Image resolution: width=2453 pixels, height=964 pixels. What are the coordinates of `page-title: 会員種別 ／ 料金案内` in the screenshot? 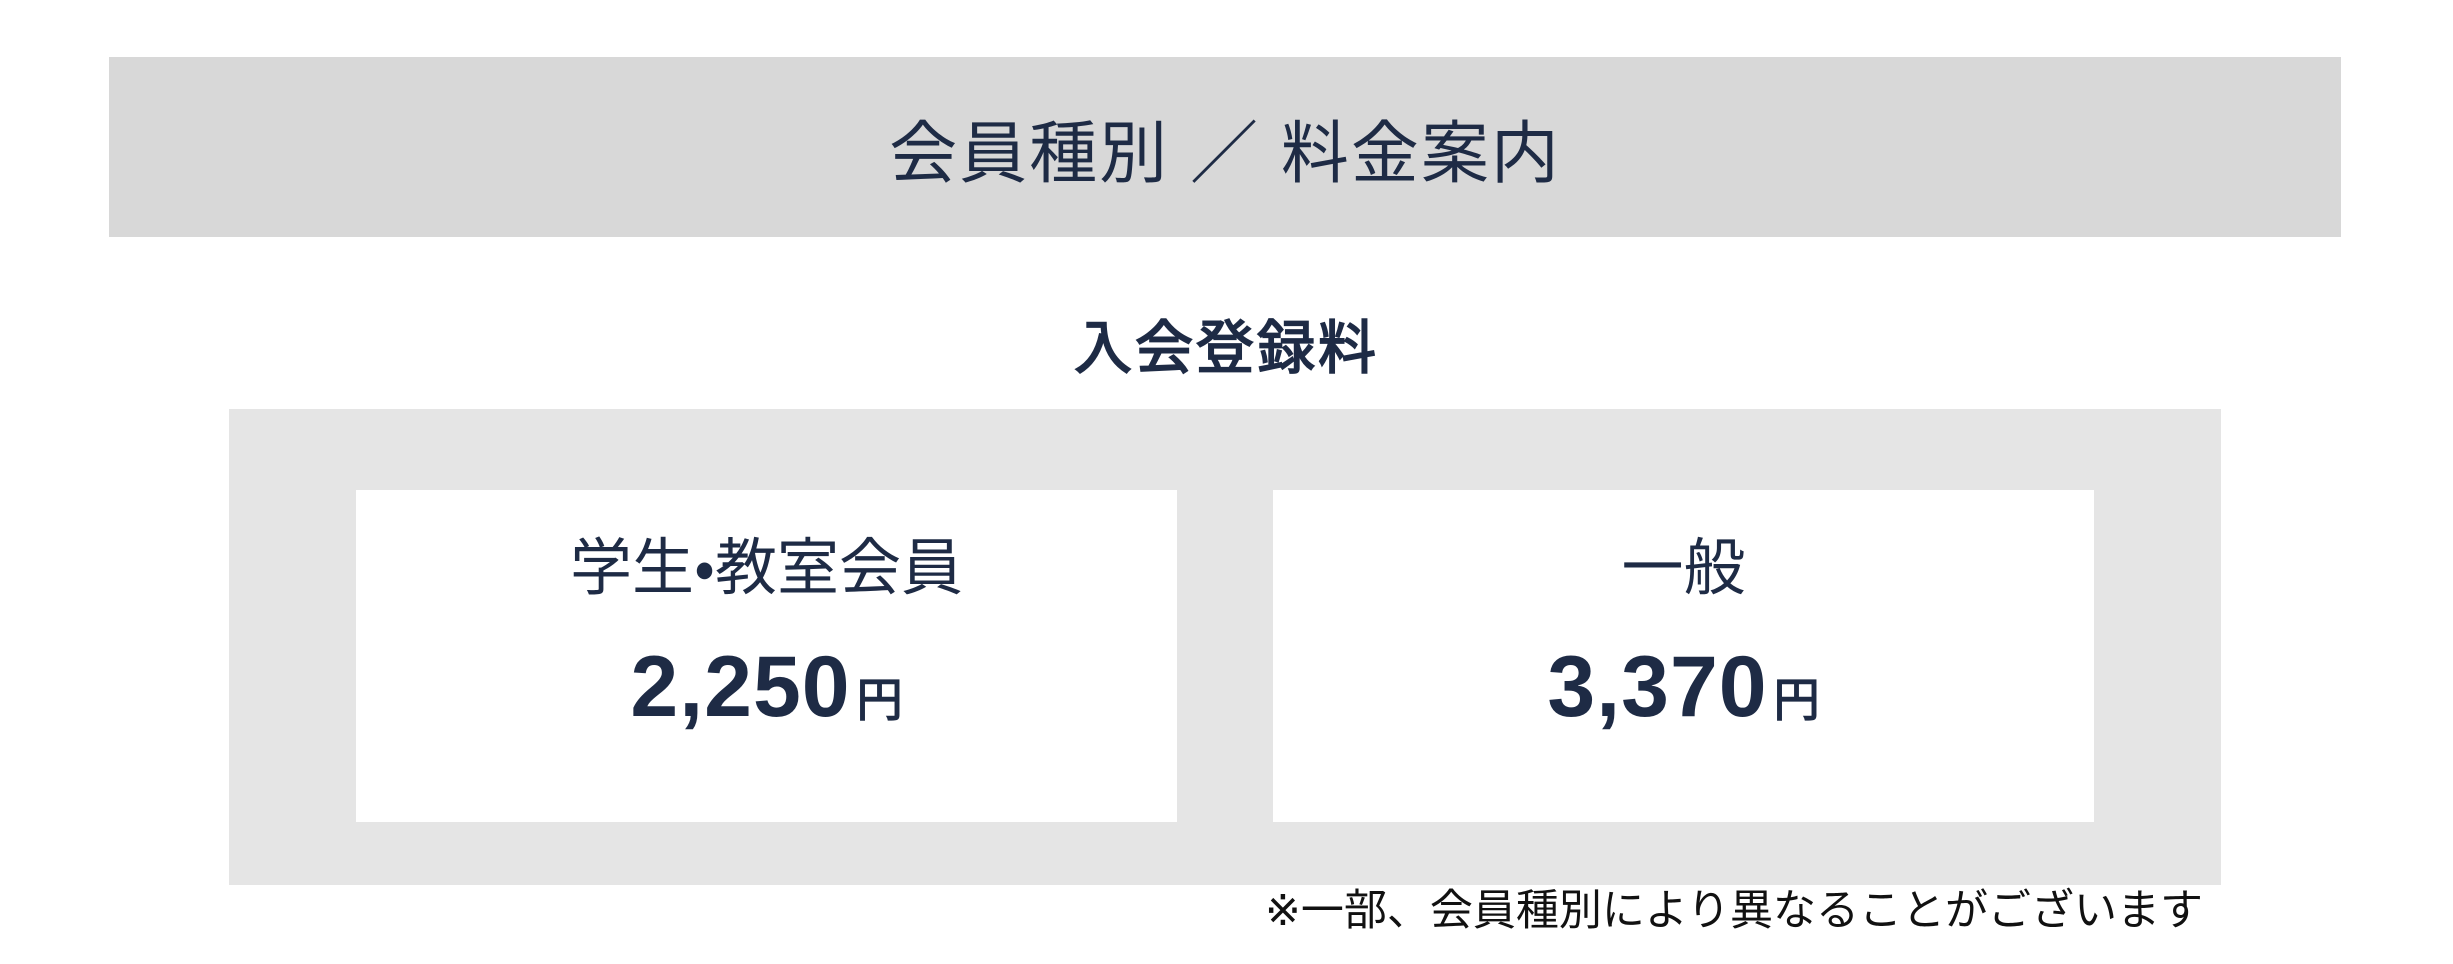 It's located at (1225, 153).